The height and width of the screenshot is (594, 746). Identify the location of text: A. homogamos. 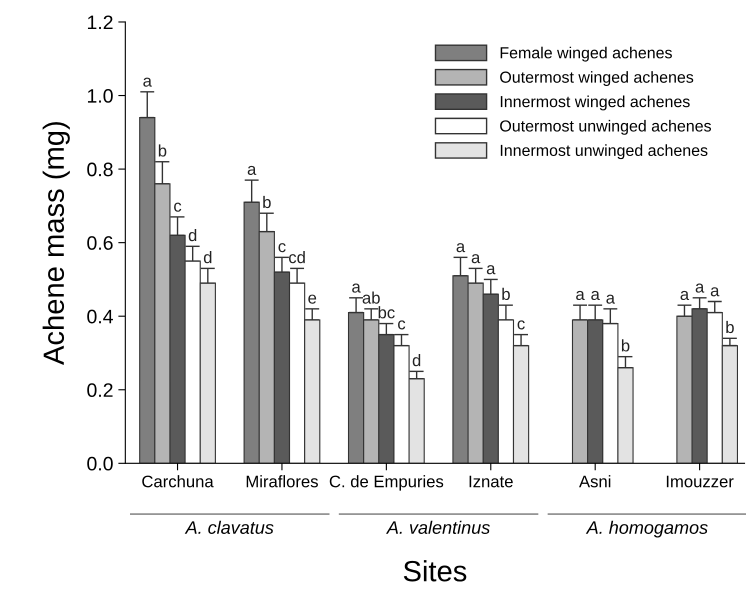
(647, 529).